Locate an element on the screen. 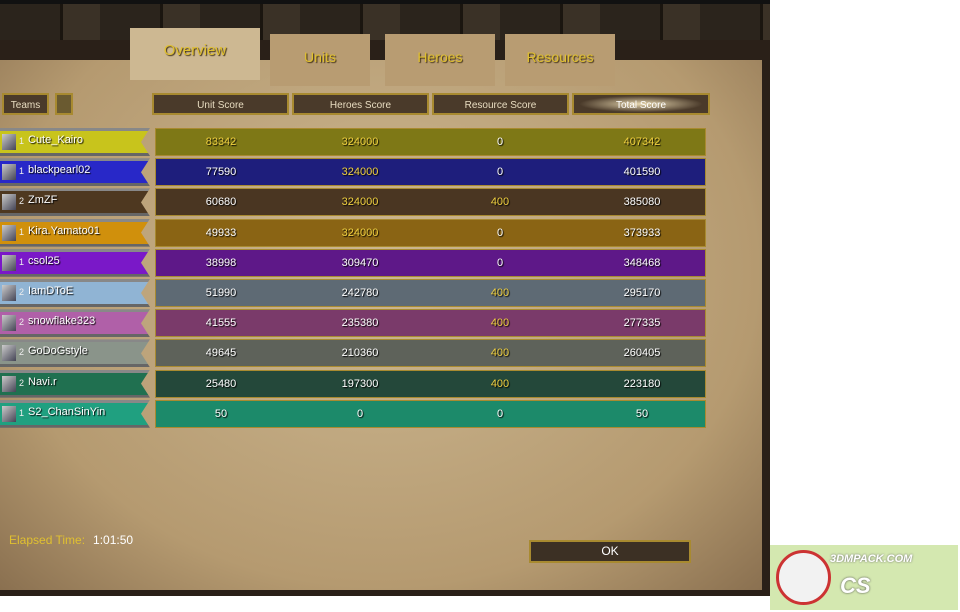 This screenshot has height=612, width=960. player-row: 2 Navi.r 25480 197300 400 223180 is located at coordinates (354, 383).